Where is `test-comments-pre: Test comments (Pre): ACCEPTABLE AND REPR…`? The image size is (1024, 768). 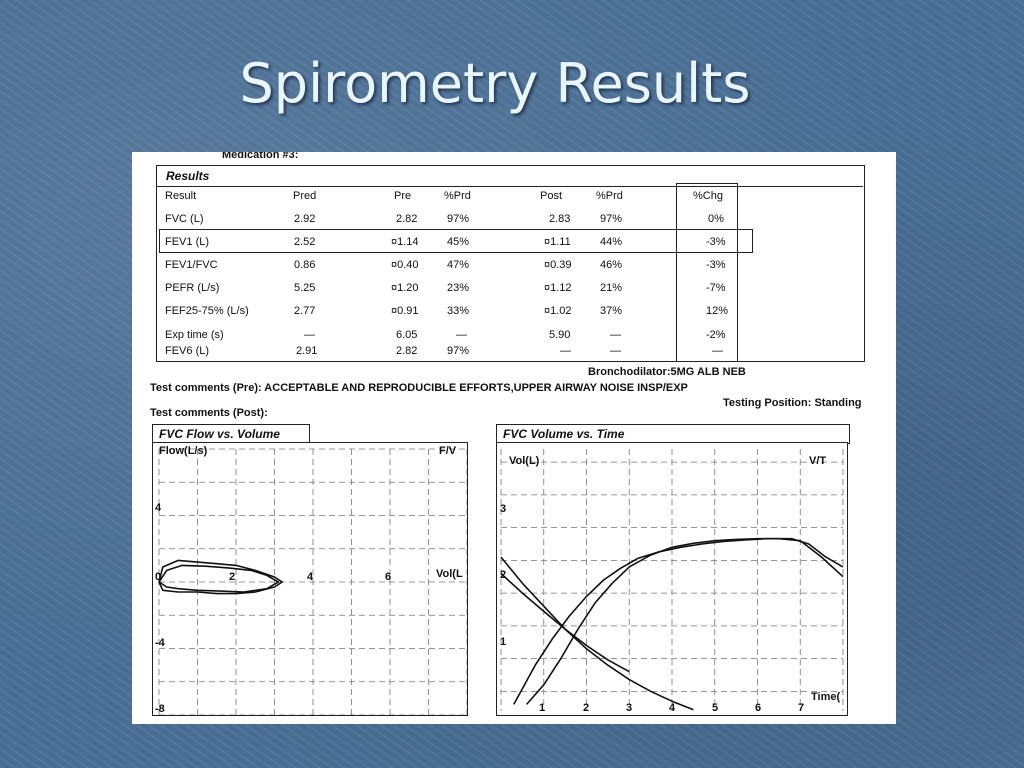
test-comments-pre: Test comments (Pre): ACCEPTABLE AND REPR… is located at coordinates (419, 388).